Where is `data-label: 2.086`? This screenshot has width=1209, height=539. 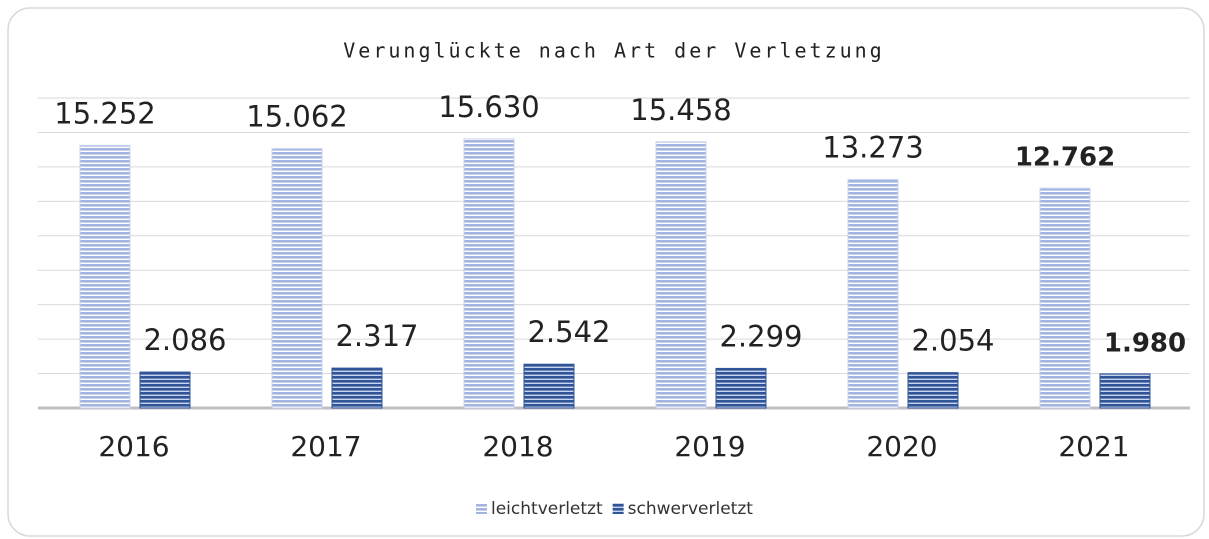
data-label: 2.086 is located at coordinates (184, 340).